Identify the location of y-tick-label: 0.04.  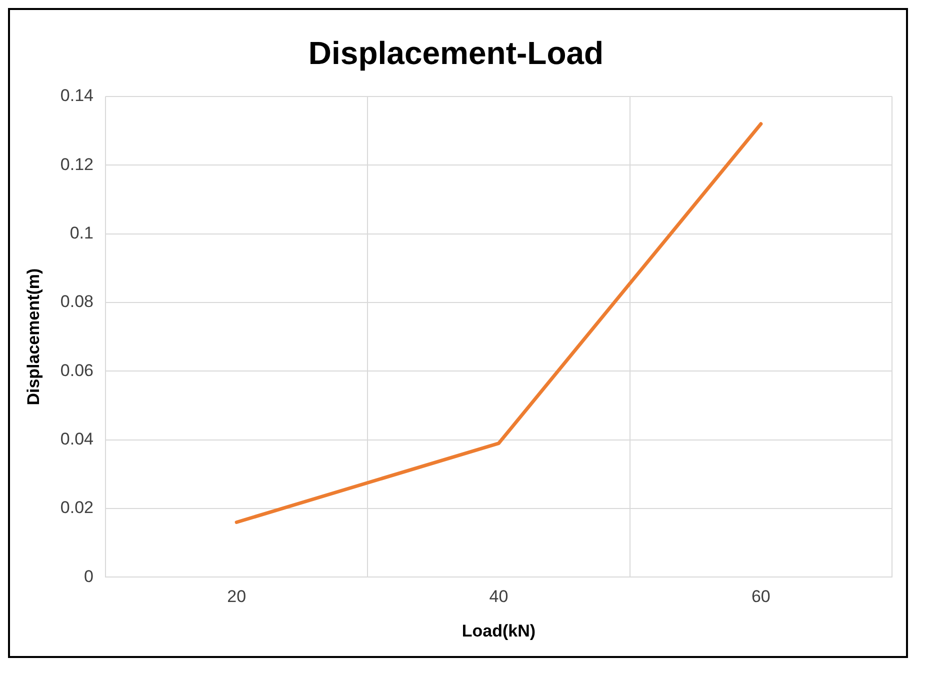
(77, 439).